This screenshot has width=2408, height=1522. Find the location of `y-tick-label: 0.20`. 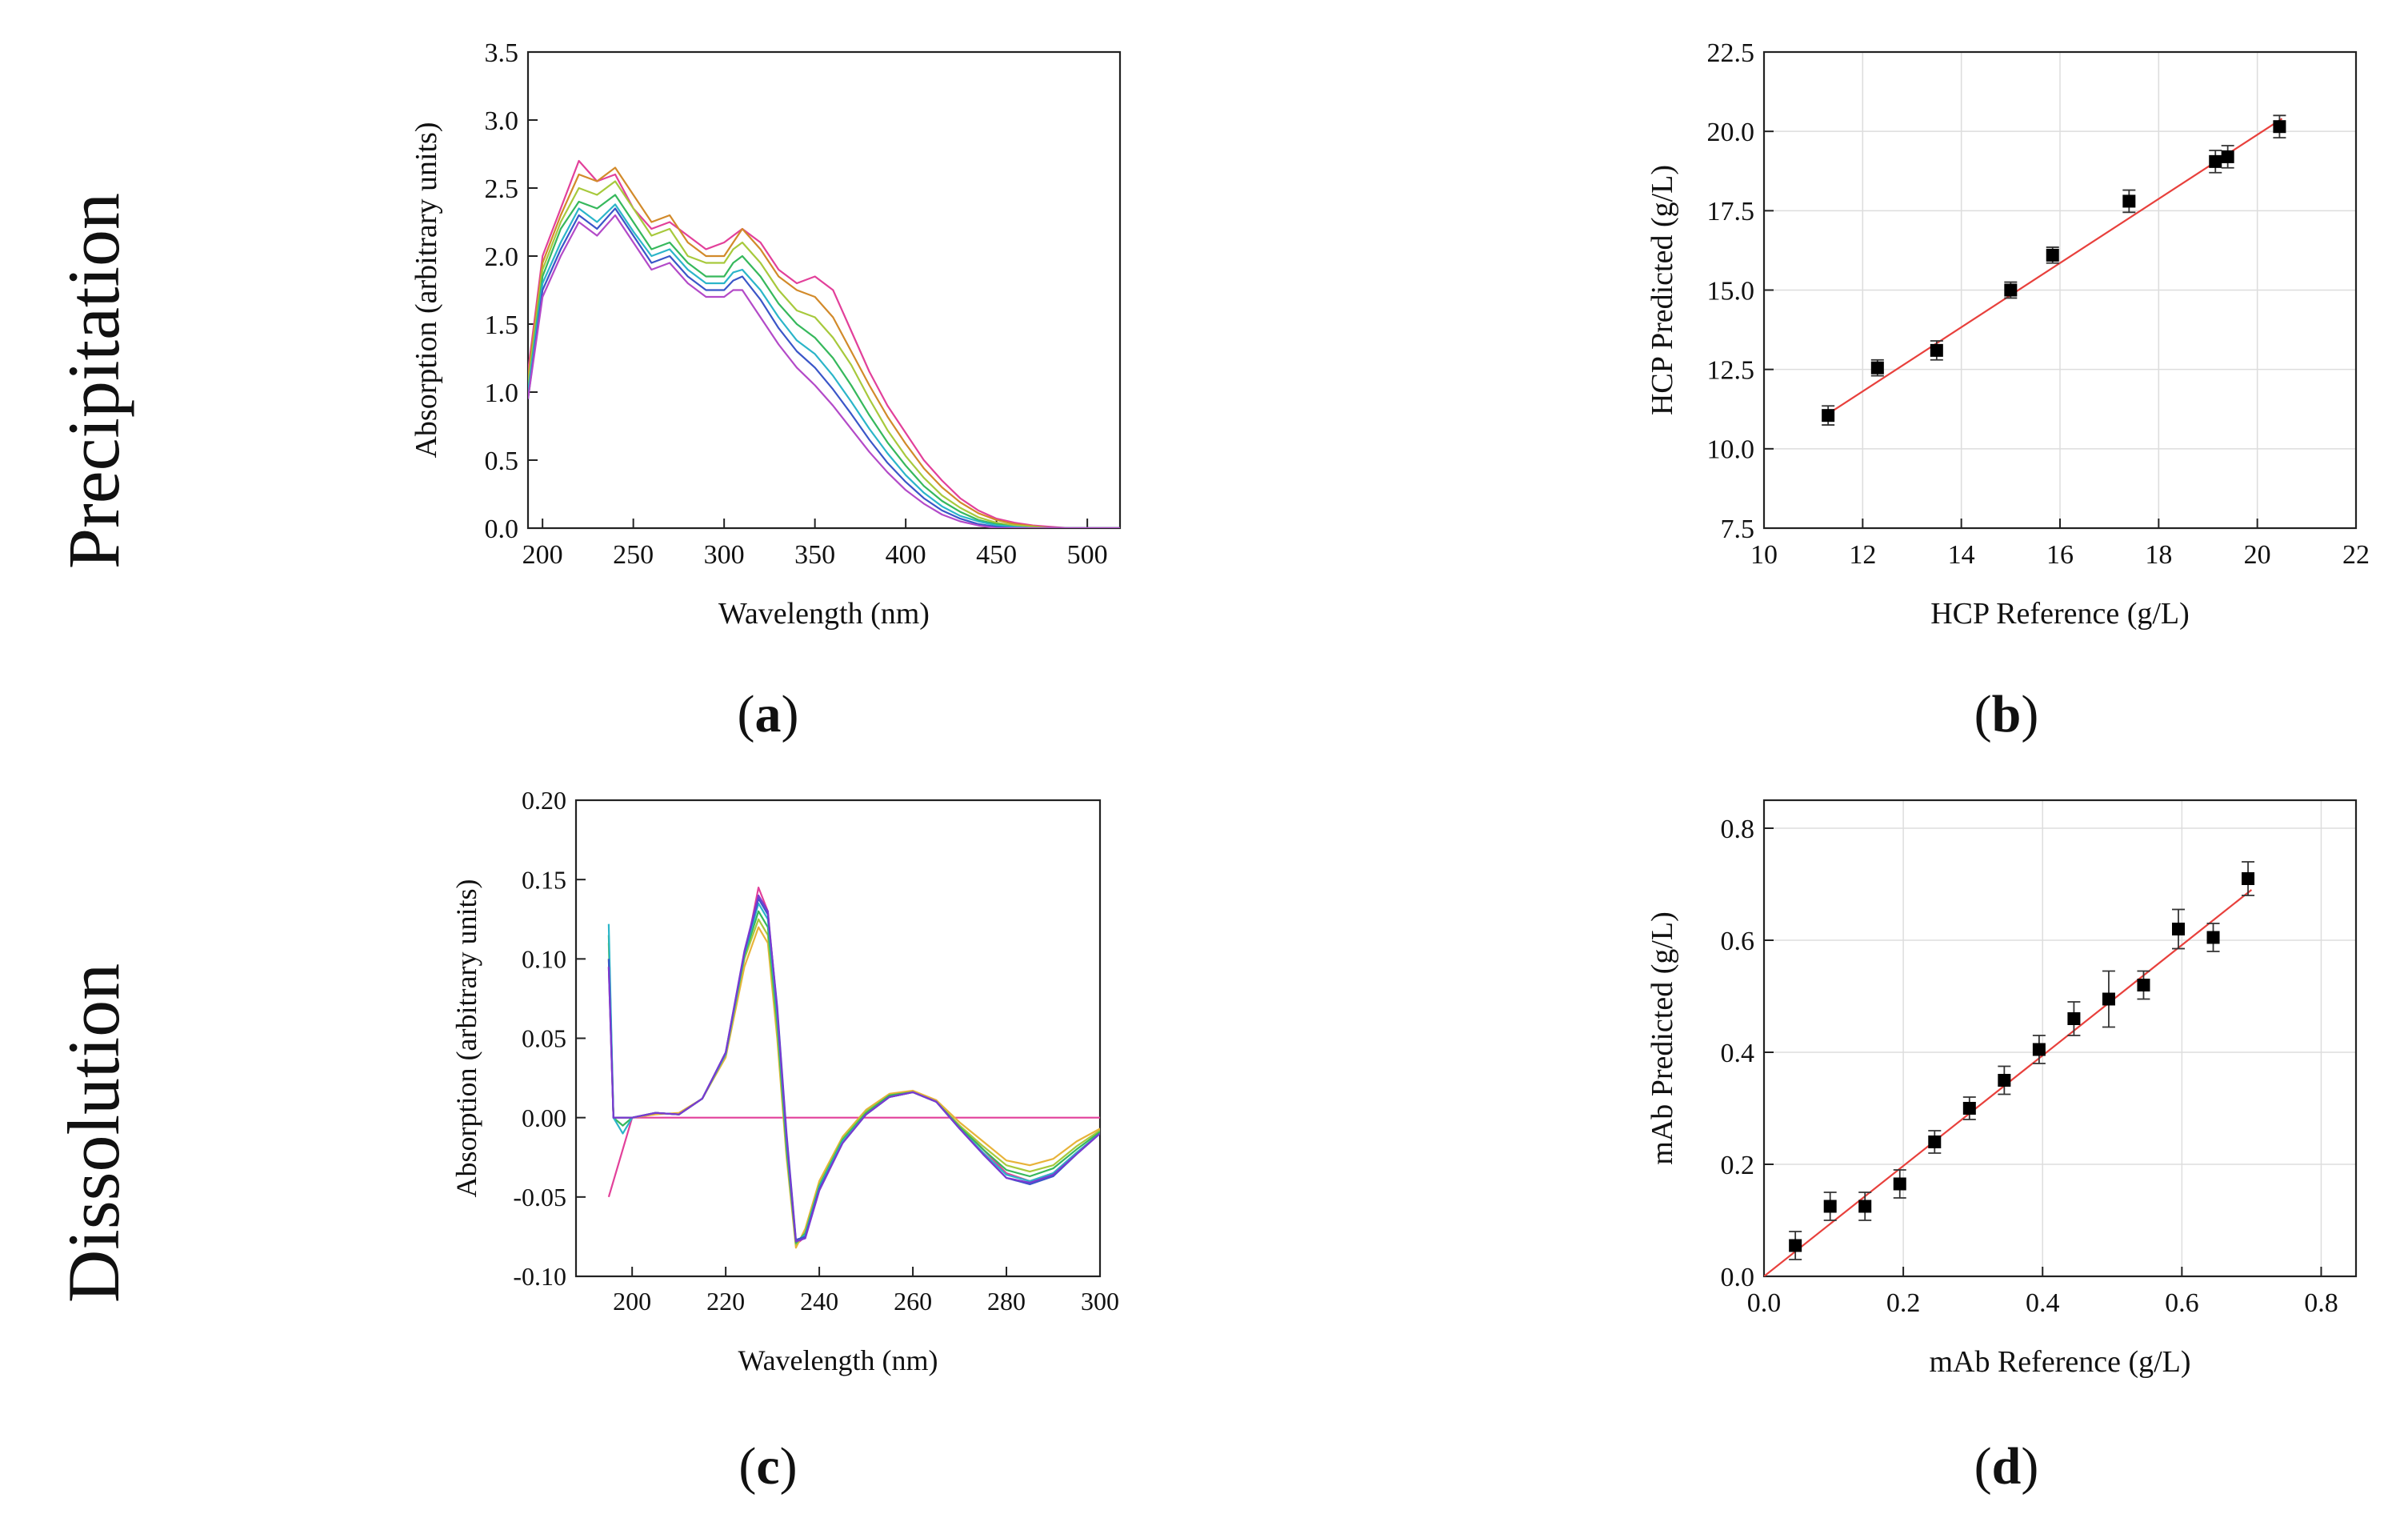

y-tick-label: 0.20 is located at coordinates (544, 800).